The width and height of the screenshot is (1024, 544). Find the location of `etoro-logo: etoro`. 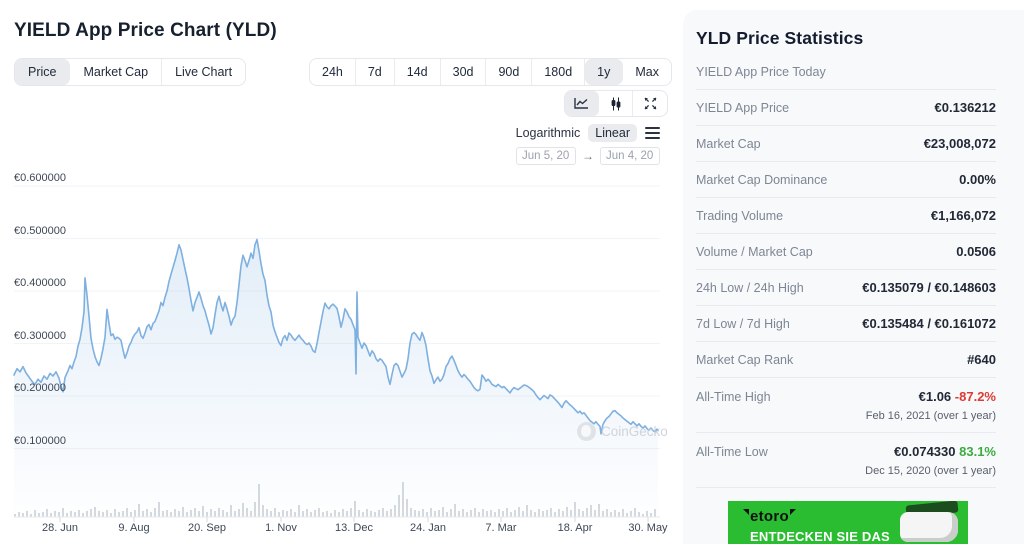

etoro-logo: etoro is located at coordinates (769, 516).